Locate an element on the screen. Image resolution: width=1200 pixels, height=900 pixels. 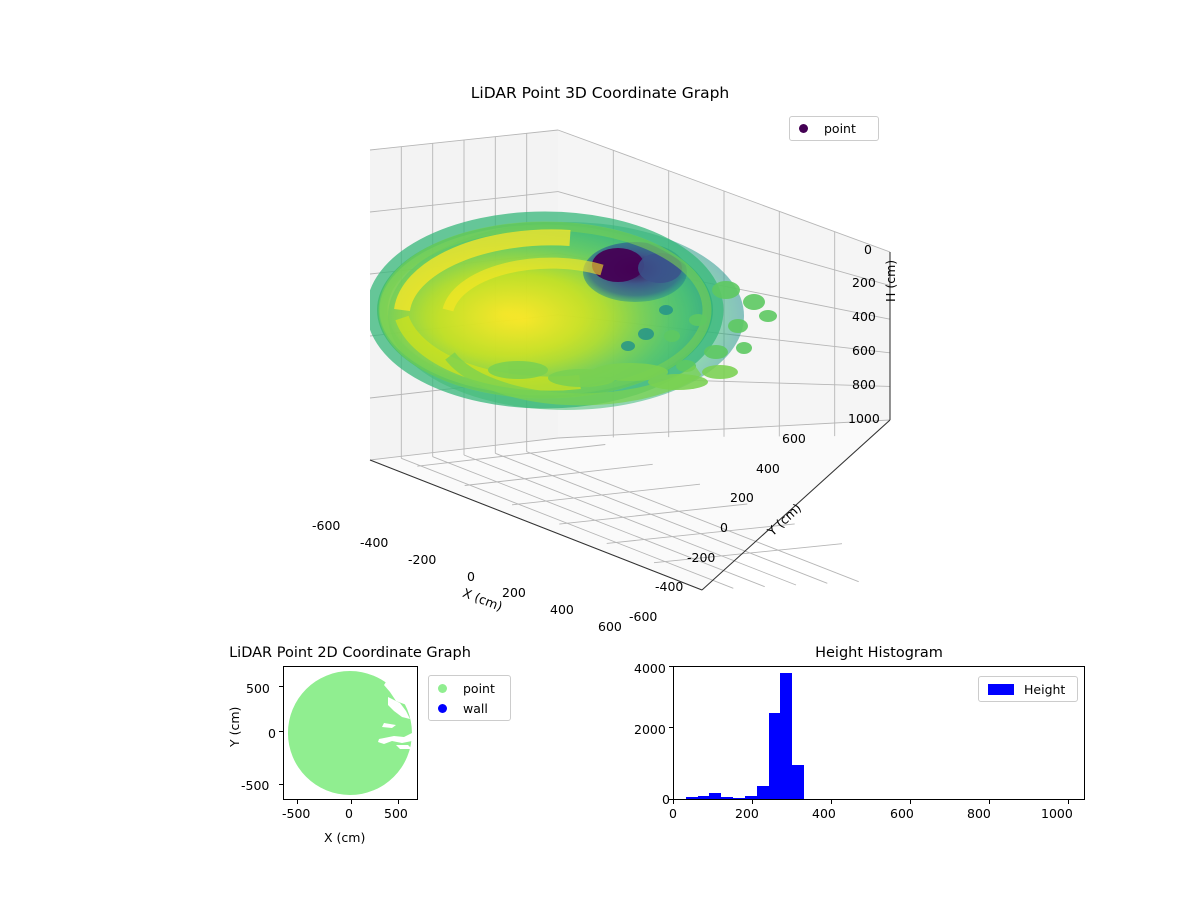
plot3d-zlabel: H (cm) is located at coordinates (890, 280).